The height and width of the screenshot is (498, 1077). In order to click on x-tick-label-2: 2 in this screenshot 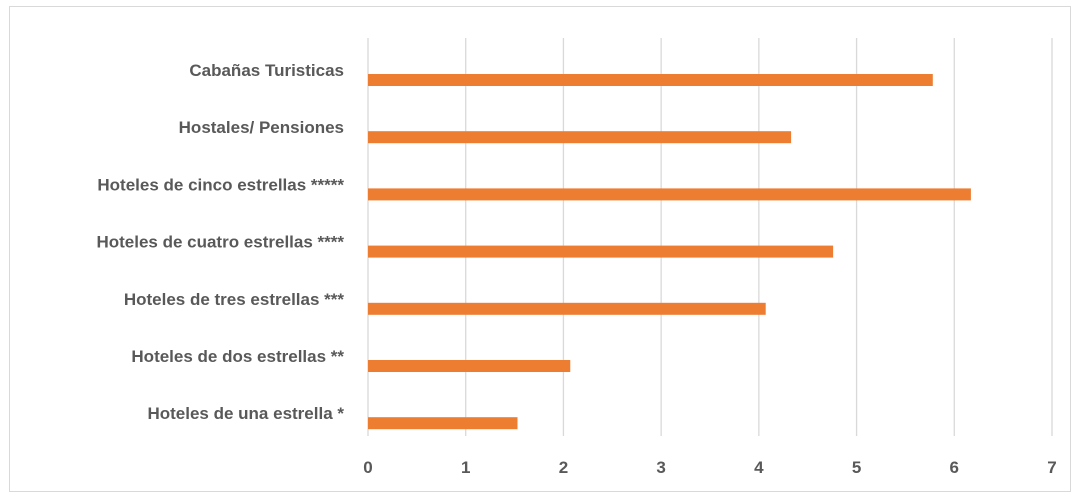, I will do `click(563, 467)`.